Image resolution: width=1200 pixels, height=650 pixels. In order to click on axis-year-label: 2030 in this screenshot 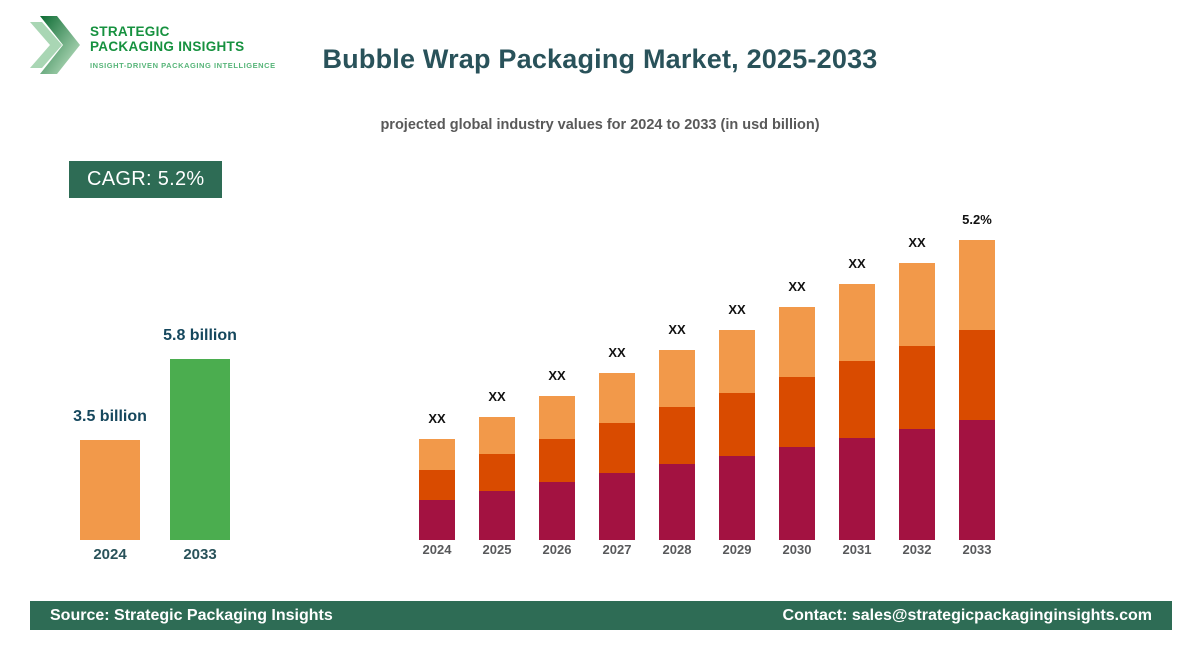, I will do `click(797, 549)`.